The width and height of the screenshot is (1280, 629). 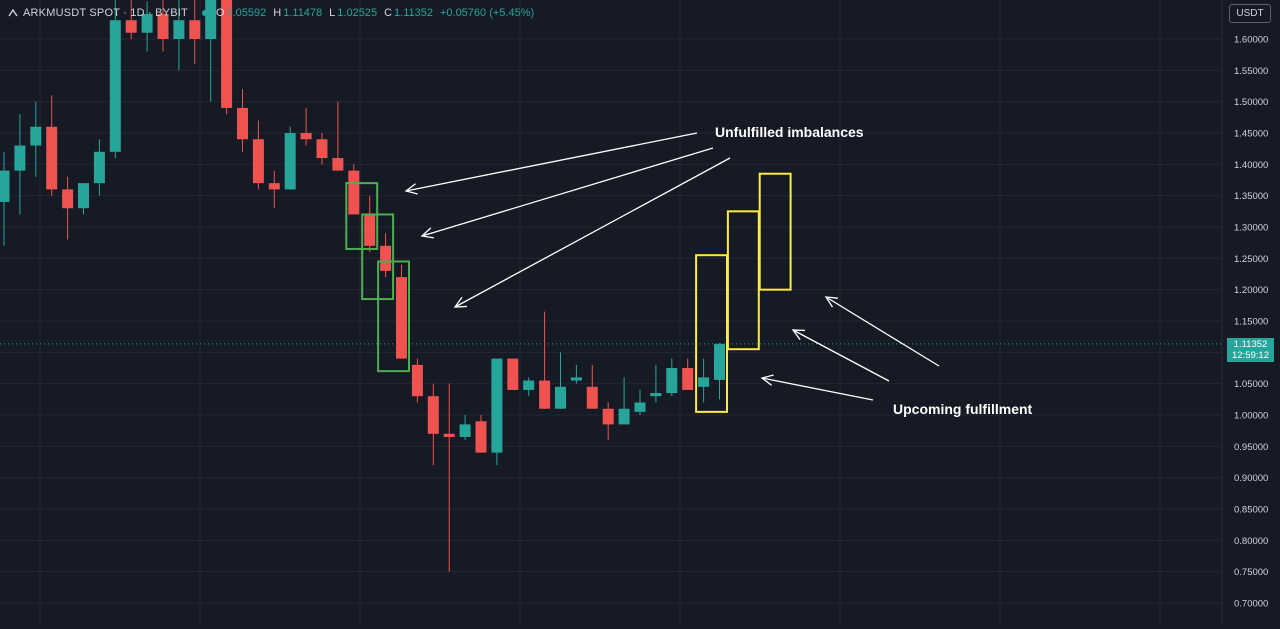 I want to click on market-status-dot, so click(x=204, y=13).